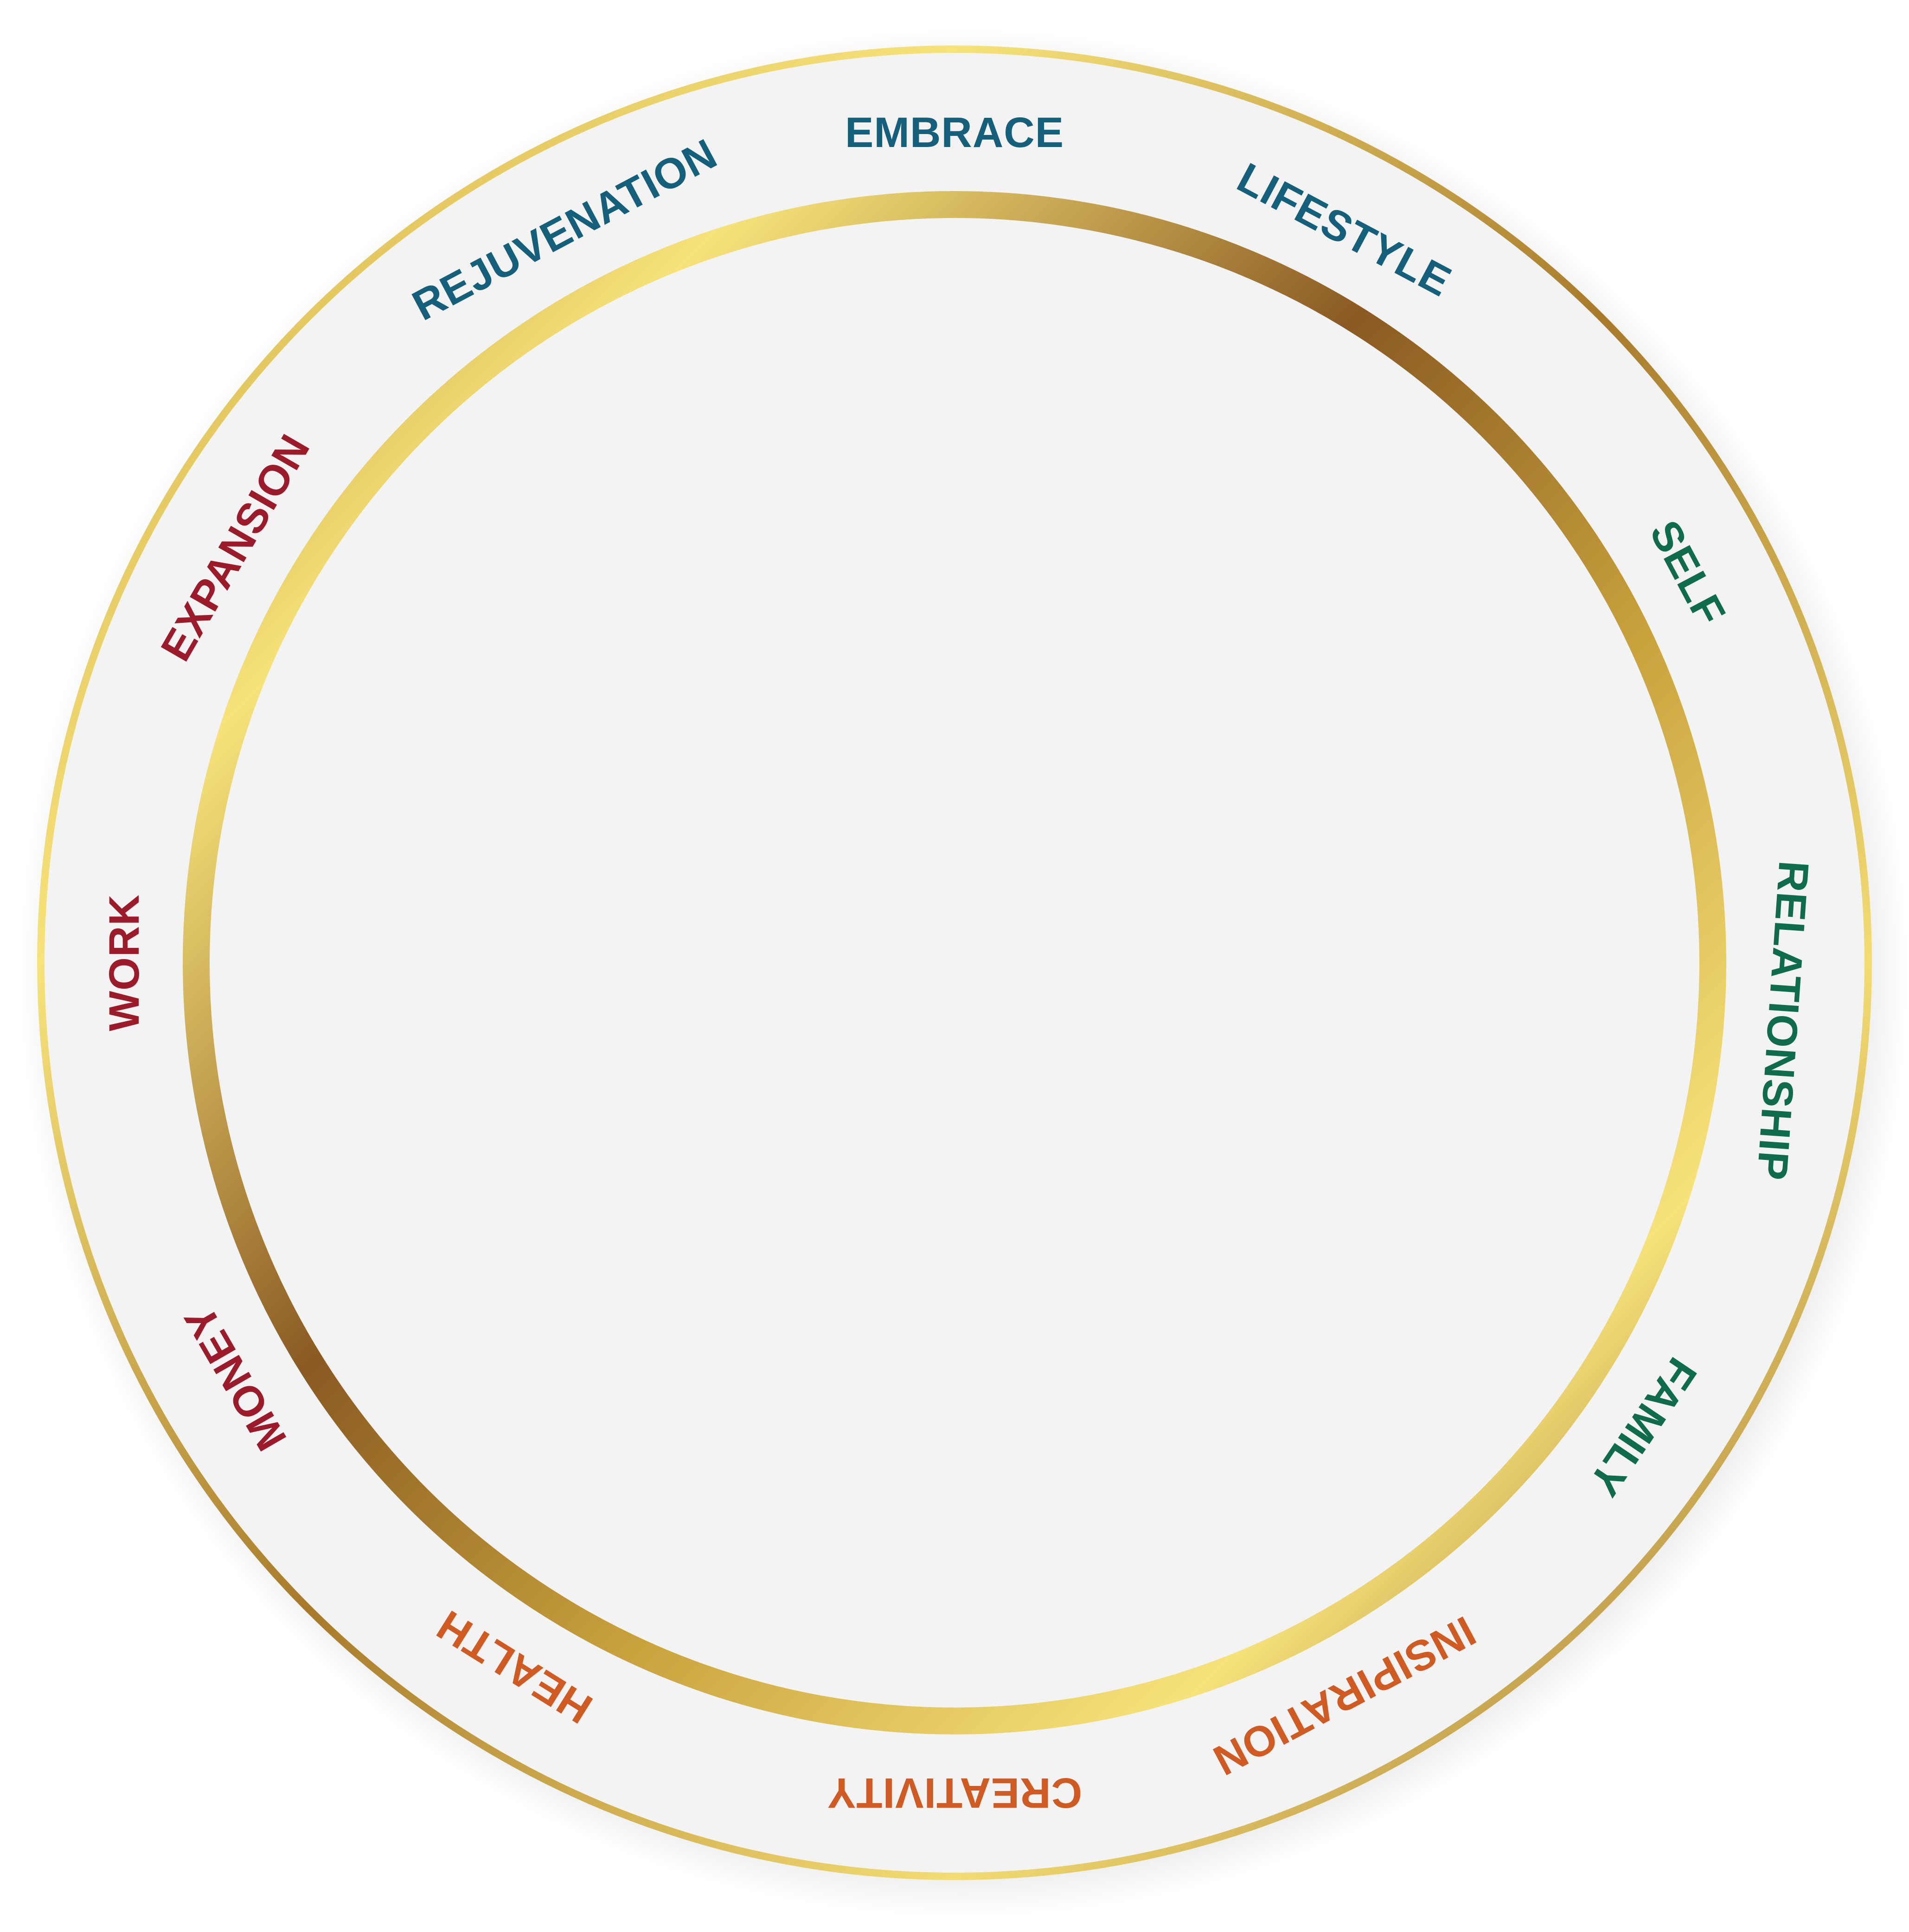  Describe the element at coordinates (954, 132) in the screenshot. I see `segment-label-embrace: EMBRACE` at that location.